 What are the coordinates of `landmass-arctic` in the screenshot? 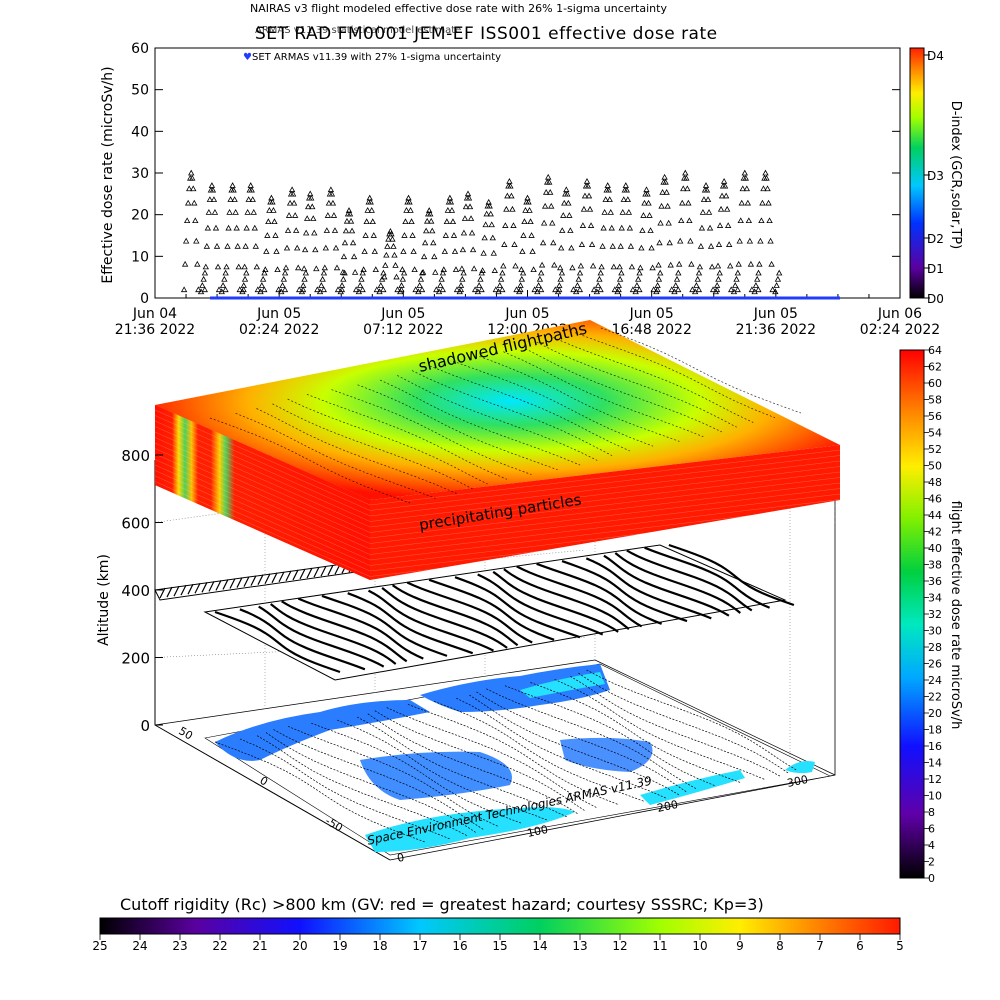 It's located at (562, 685).